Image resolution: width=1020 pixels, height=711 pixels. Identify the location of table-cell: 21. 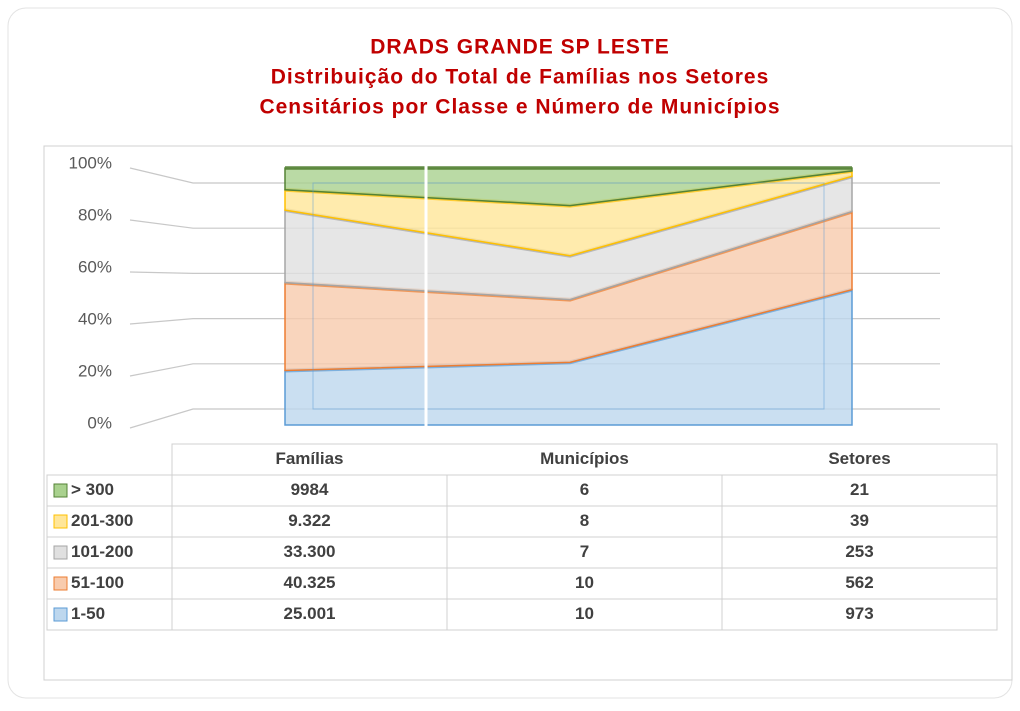
(859, 489).